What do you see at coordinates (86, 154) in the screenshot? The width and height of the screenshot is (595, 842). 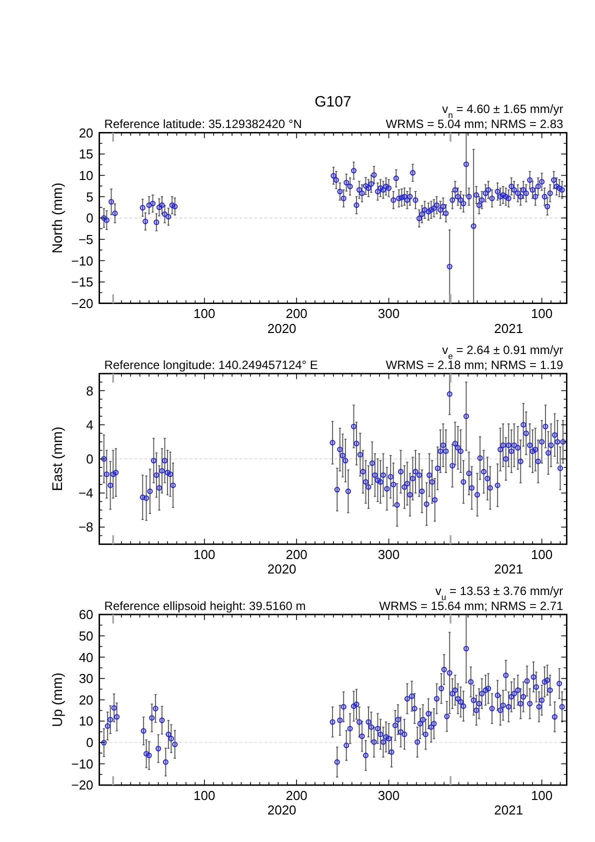 I see `y-tick-label: 15` at bounding box center [86, 154].